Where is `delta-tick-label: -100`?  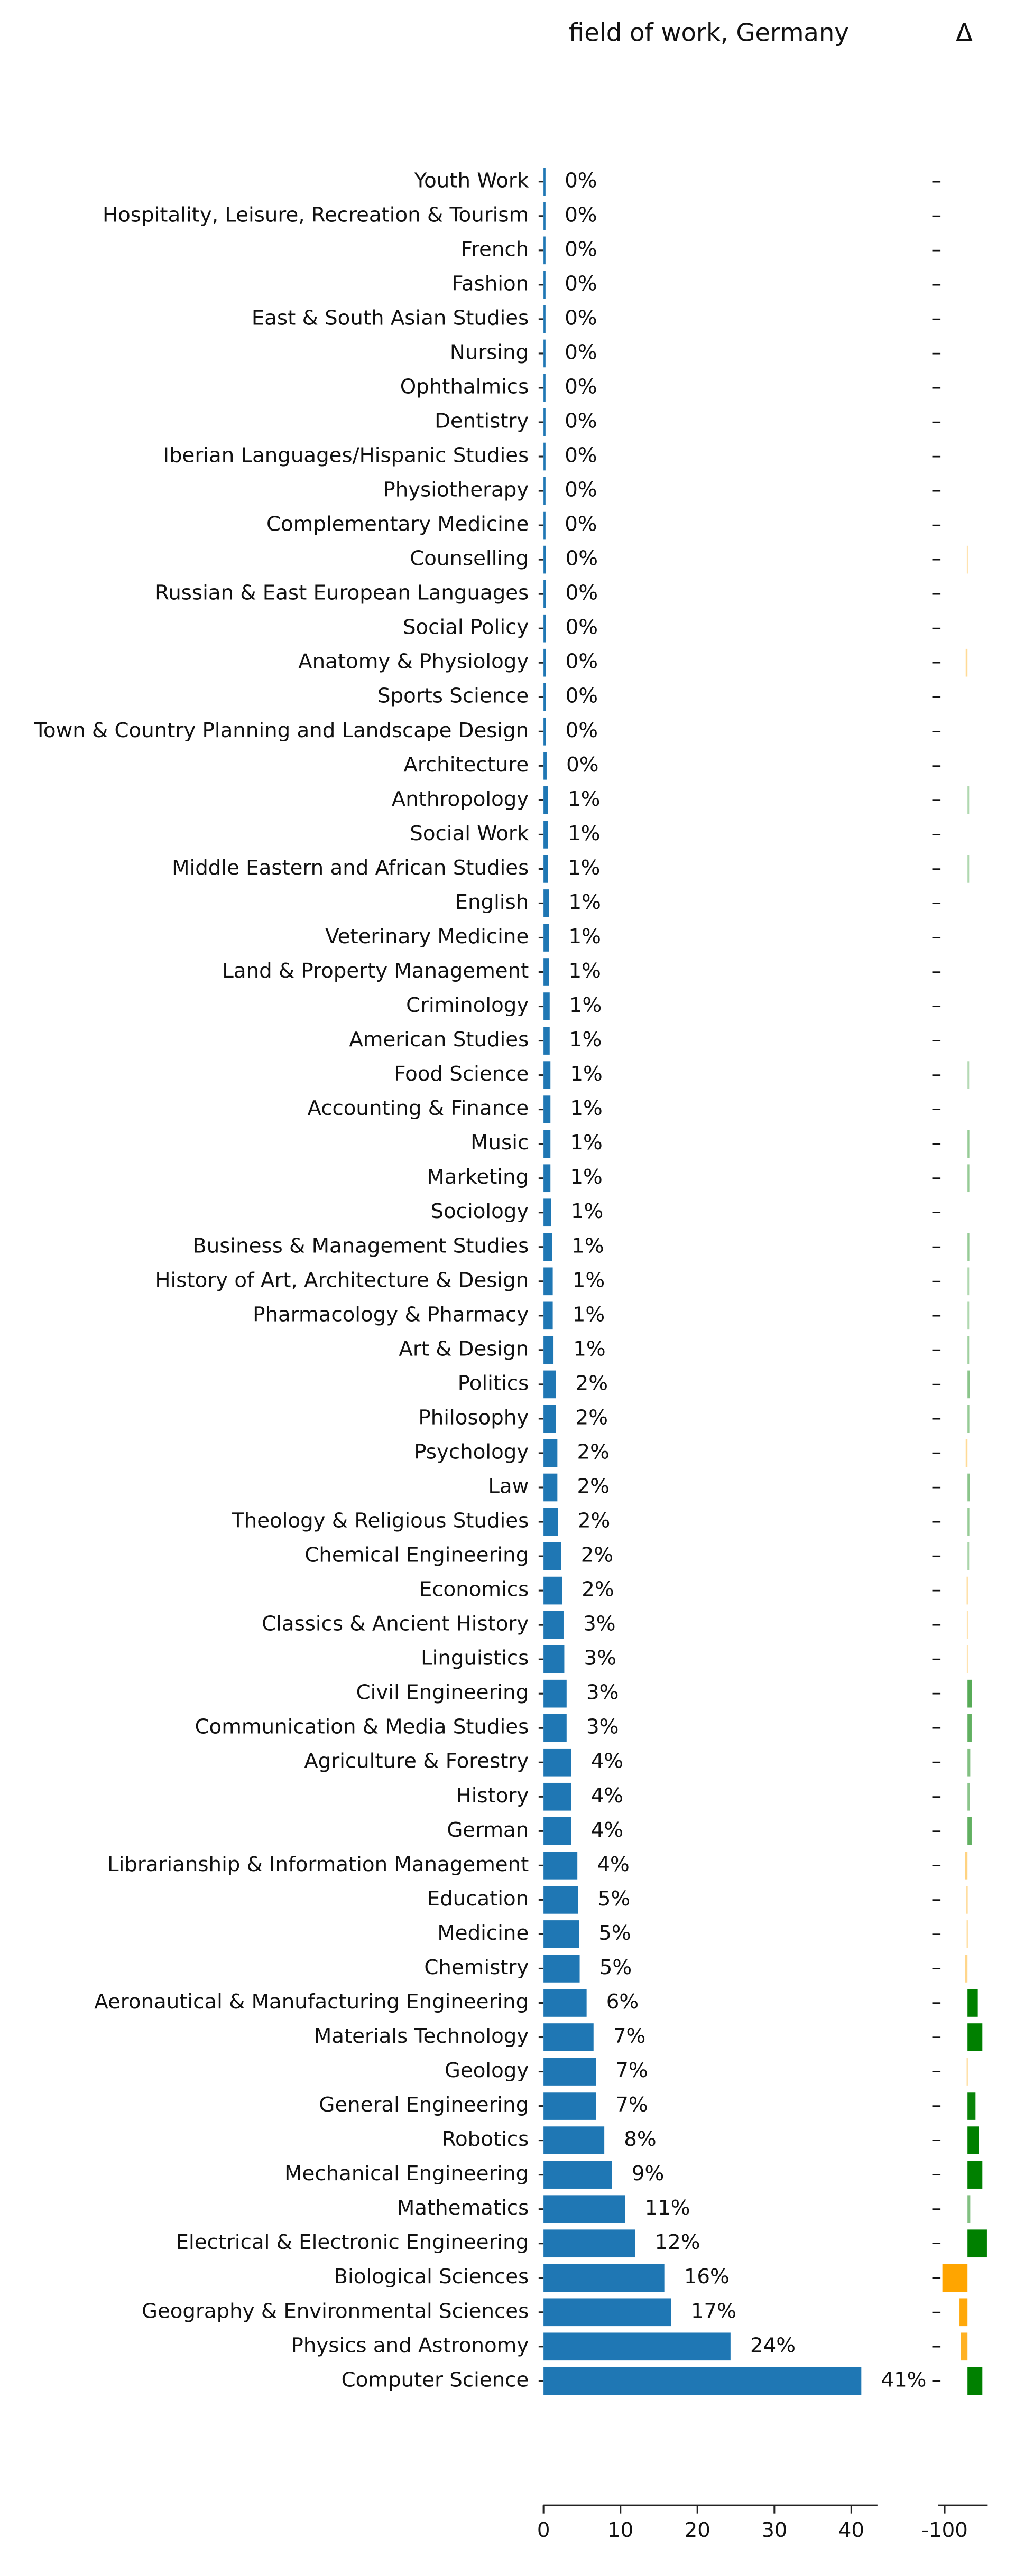
delta-tick-label: -100 is located at coordinates (944, 2530).